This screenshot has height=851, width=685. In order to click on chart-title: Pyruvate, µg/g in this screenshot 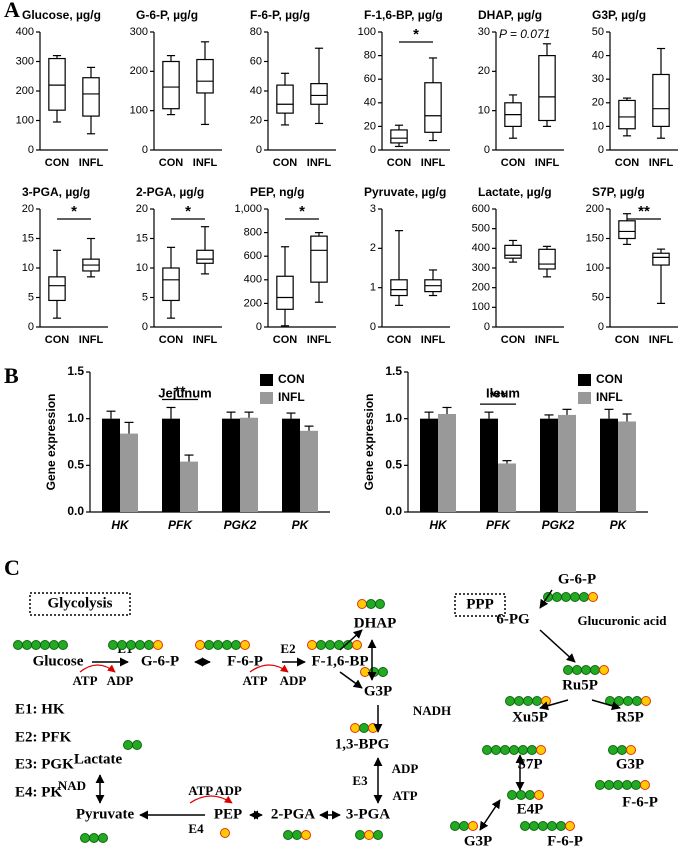, I will do `click(405, 192)`.